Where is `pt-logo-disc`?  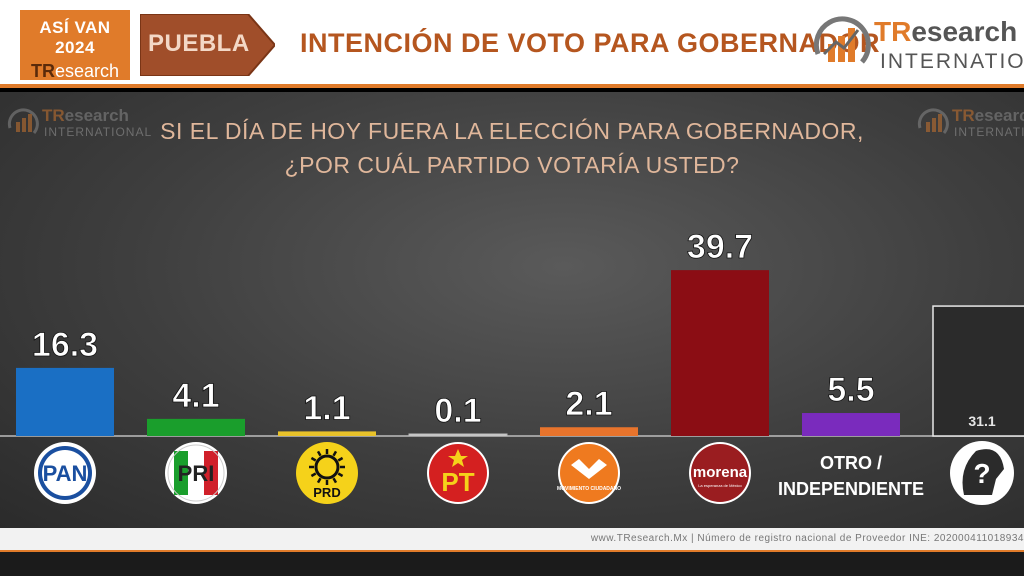
pt-logo-disc is located at coordinates (458, 473).